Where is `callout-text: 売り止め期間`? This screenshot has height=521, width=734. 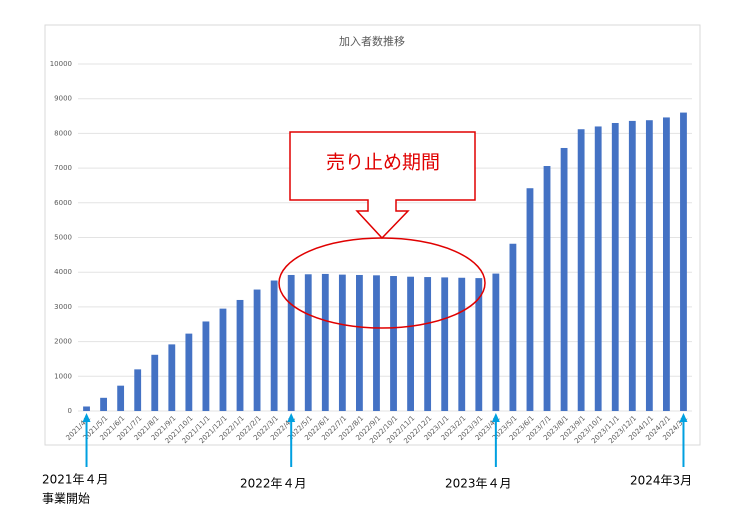 callout-text: 売り止め期間 is located at coordinates (383, 163).